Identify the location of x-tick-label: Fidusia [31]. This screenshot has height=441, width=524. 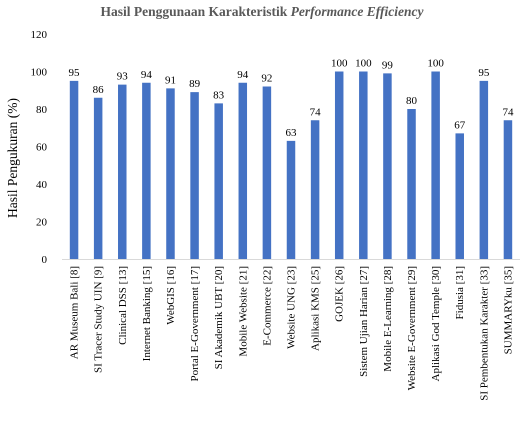
(460, 292).